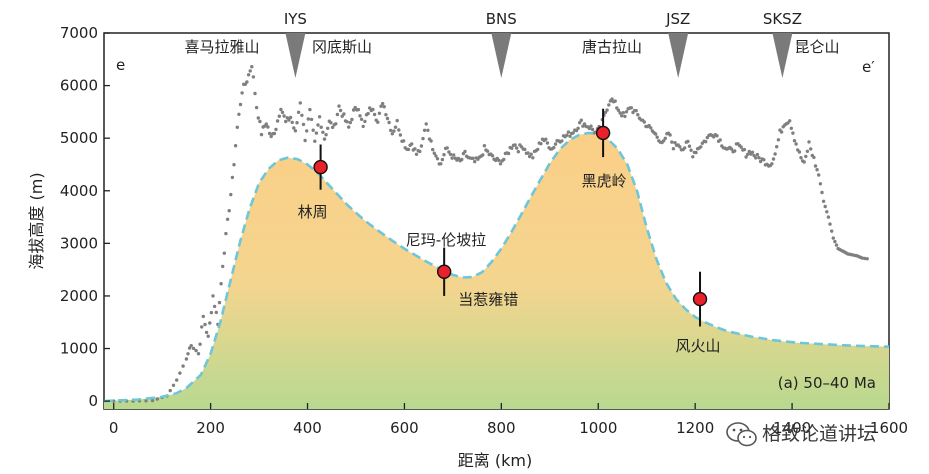  Describe the element at coordinates (79, 349) in the screenshot. I see `y-tick-label: 1000` at that location.